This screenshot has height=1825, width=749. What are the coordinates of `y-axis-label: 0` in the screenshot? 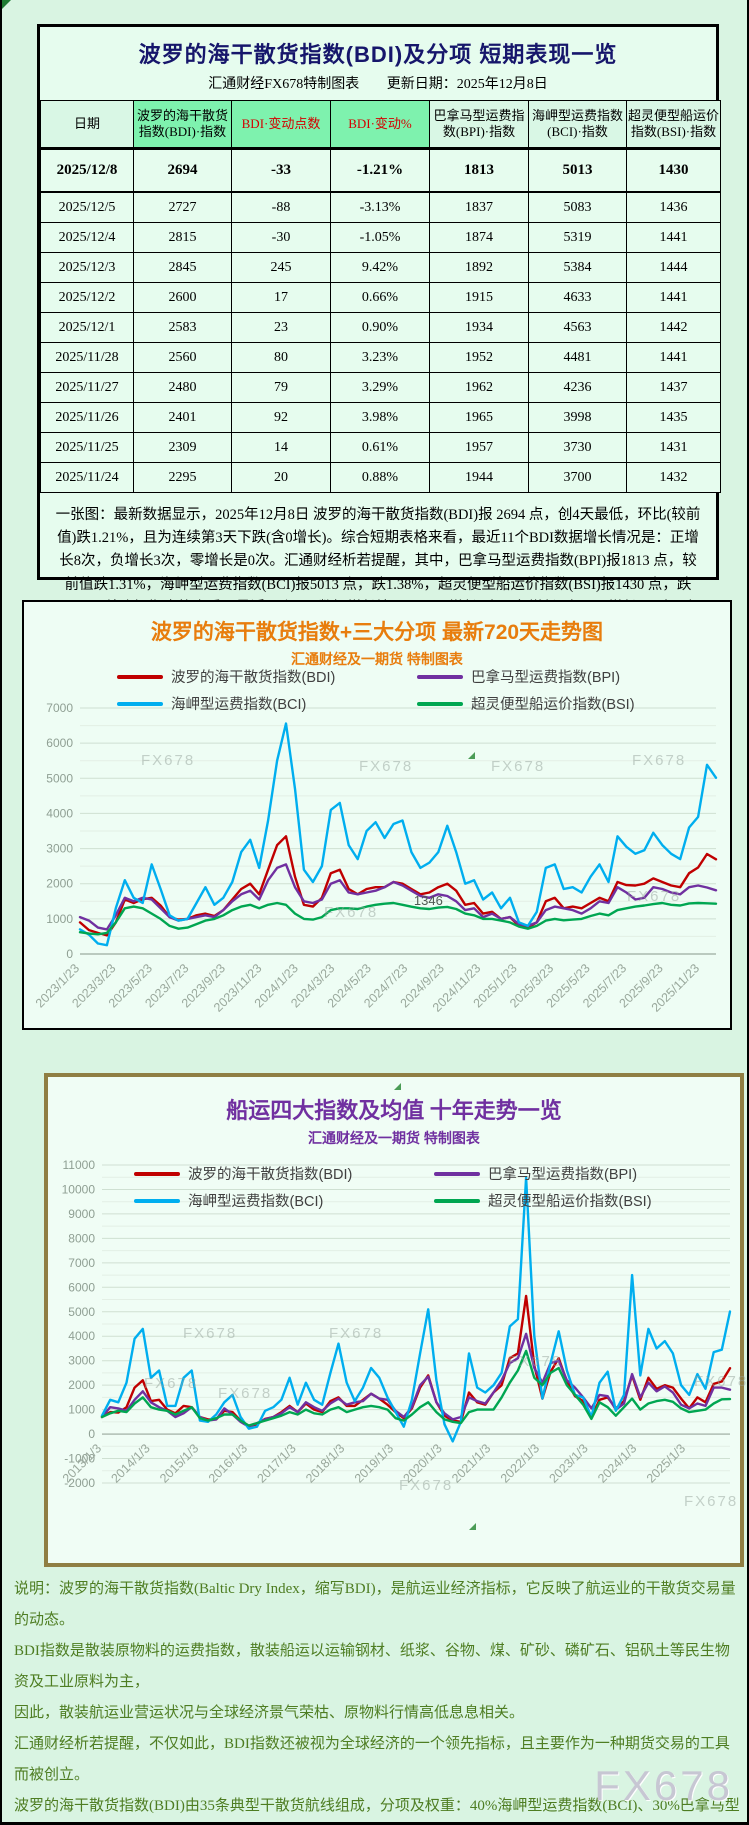 It's located at (69, 954).